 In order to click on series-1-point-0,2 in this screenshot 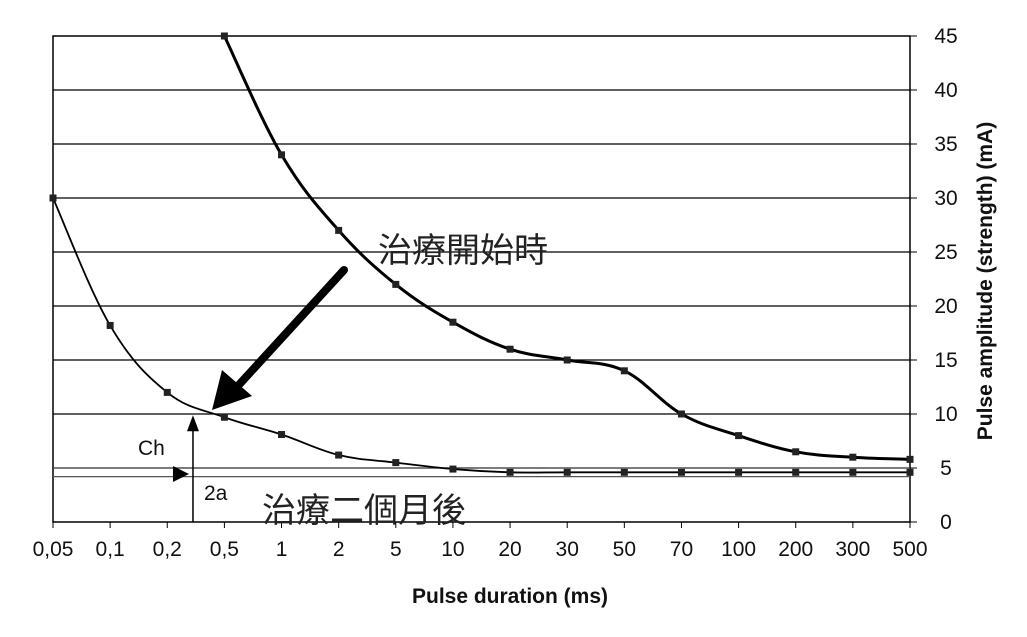, I will do `click(167, 392)`.